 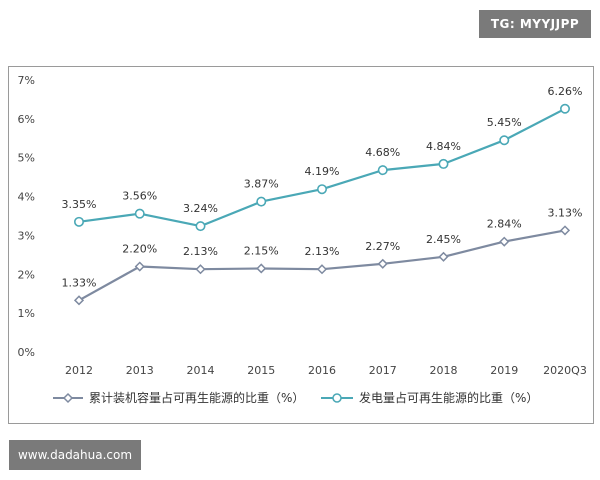 I want to click on watermark-site-url: www.dadahua.com, so click(x=75, y=455).